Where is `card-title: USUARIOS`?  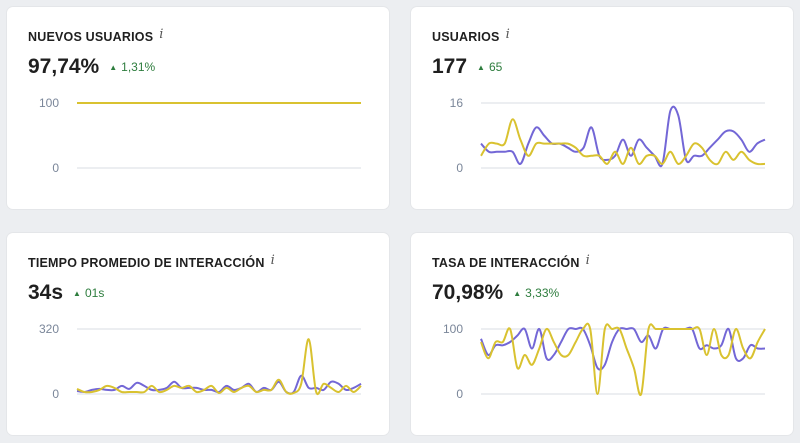
card-title: USUARIOS is located at coordinates (466, 37).